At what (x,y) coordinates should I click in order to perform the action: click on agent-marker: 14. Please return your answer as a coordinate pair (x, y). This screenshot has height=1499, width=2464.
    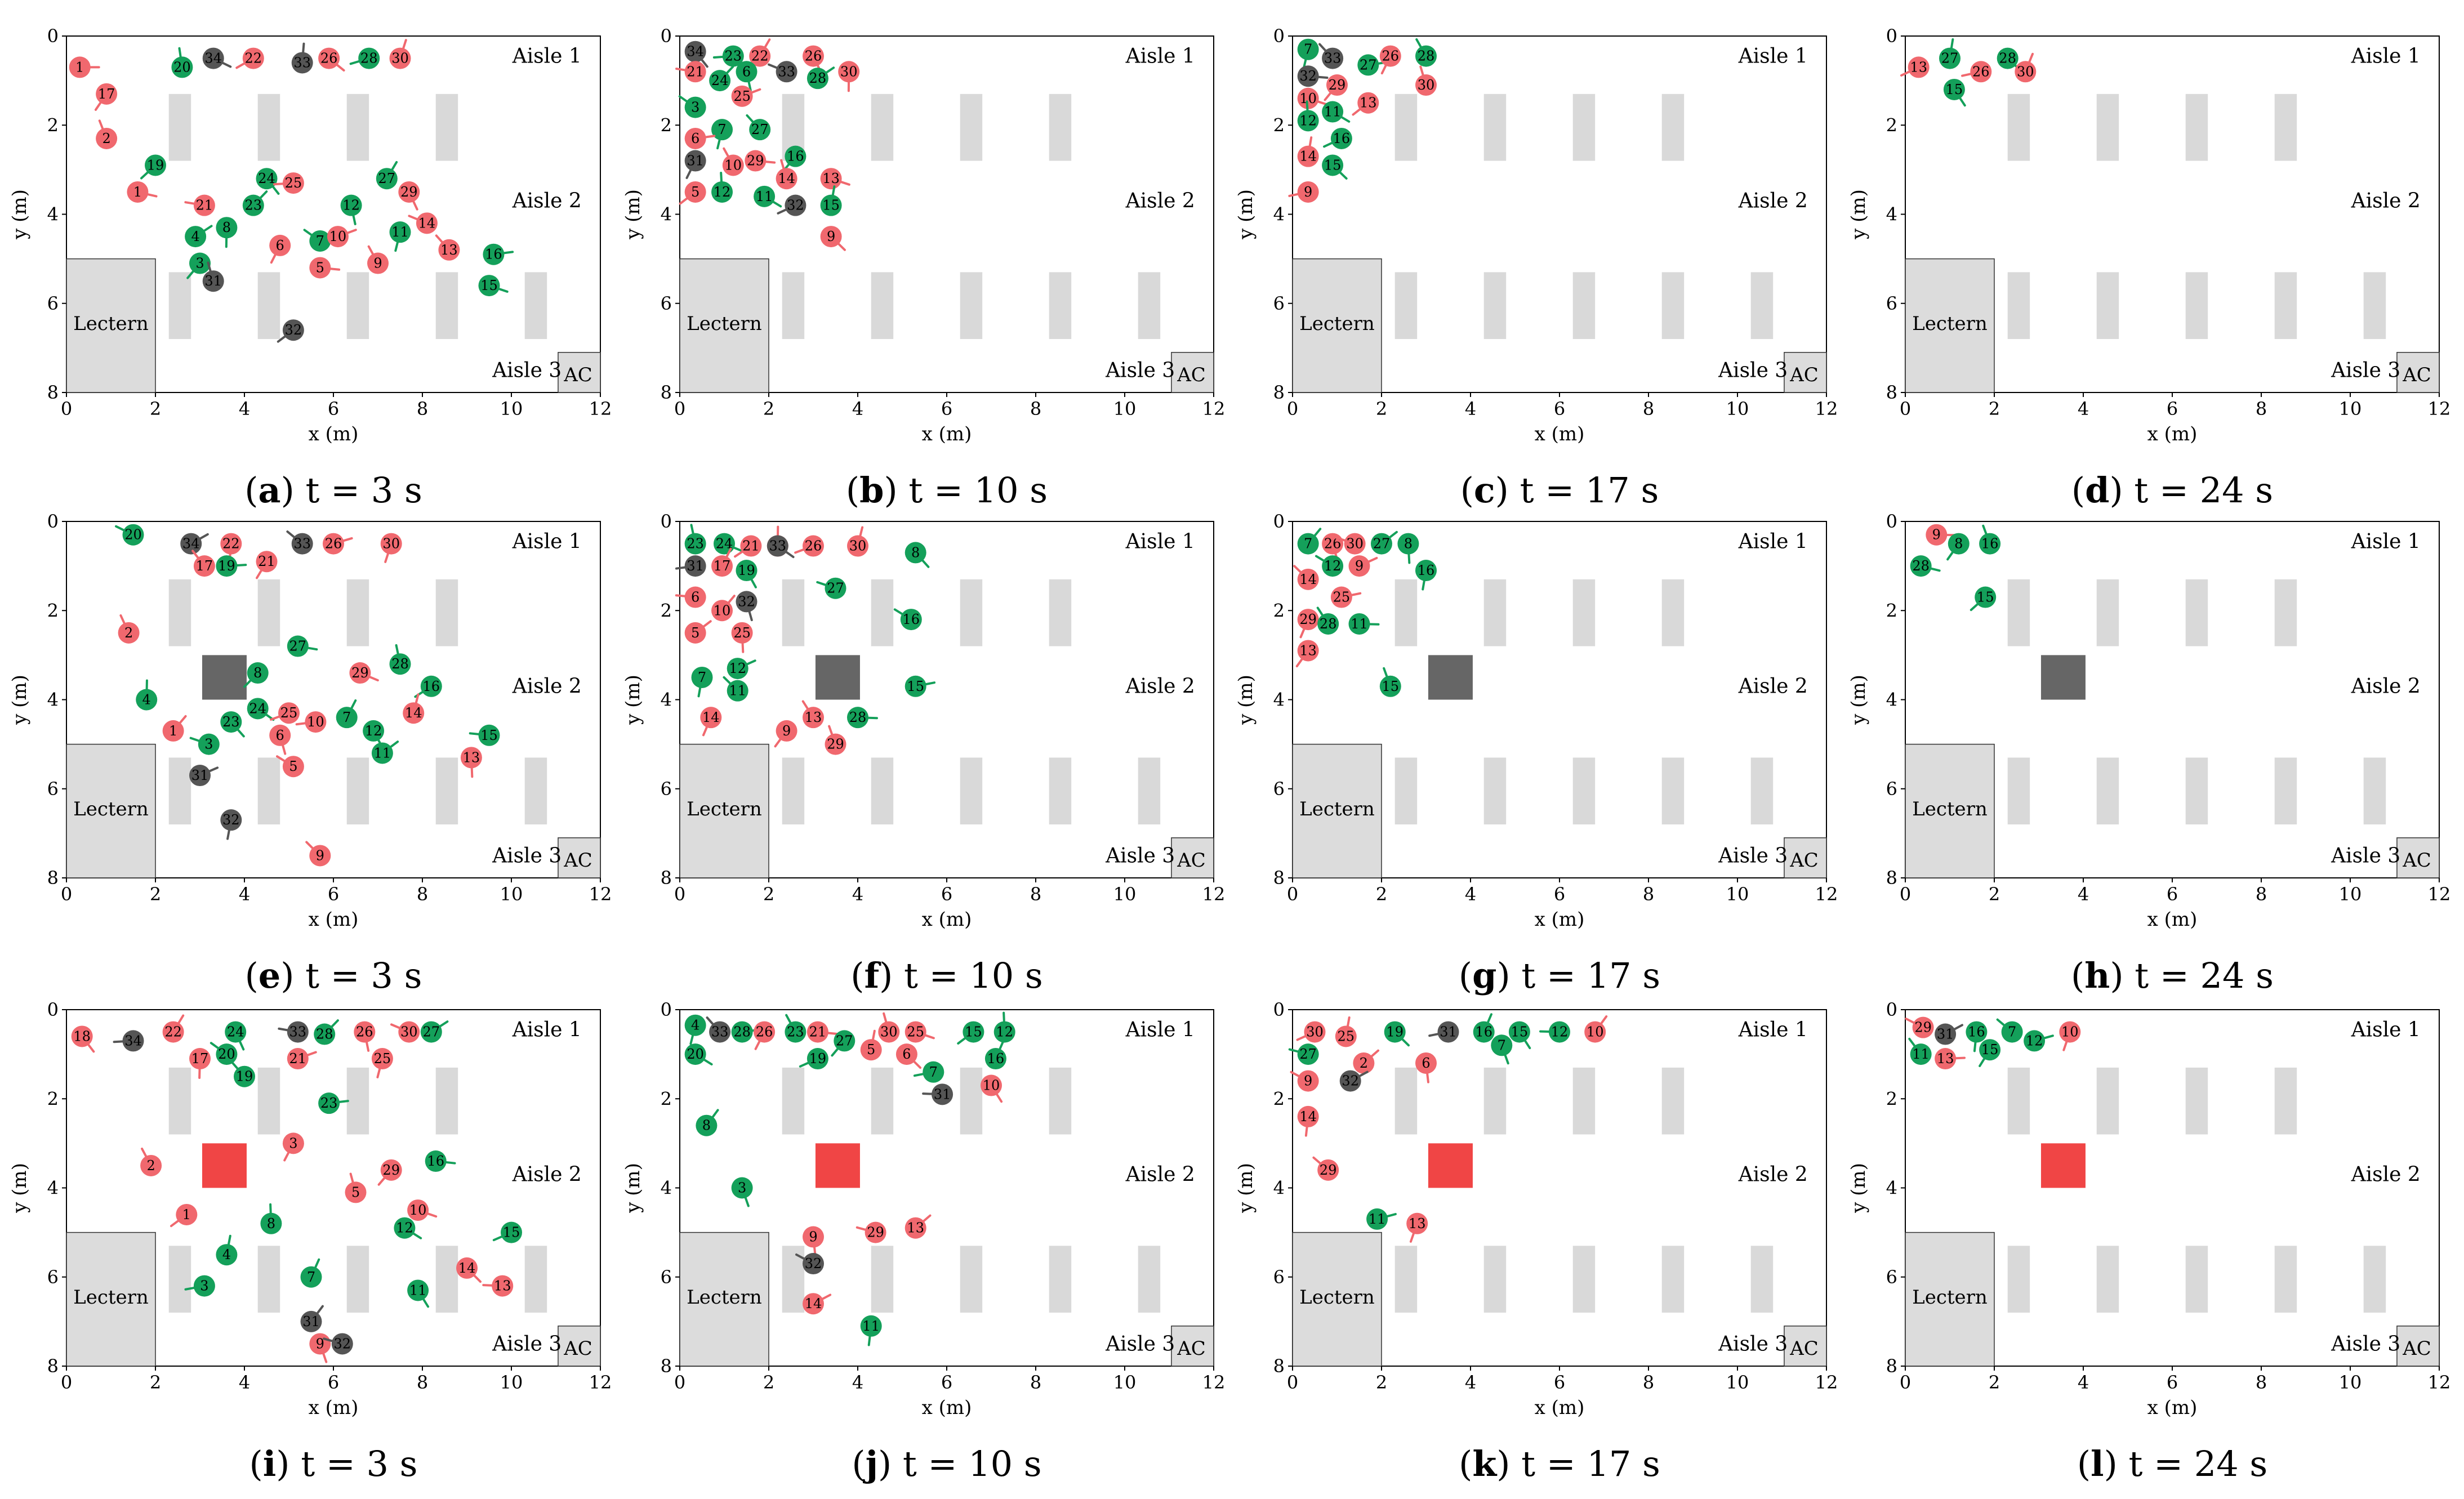
    Looking at the image, I should click on (1308, 151).